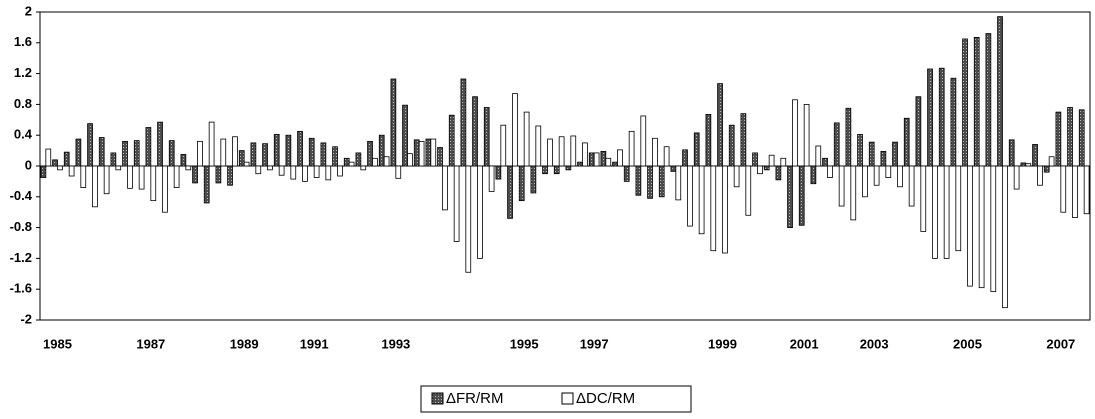  I want to click on x-tick-label: 1997, so click(594, 343).